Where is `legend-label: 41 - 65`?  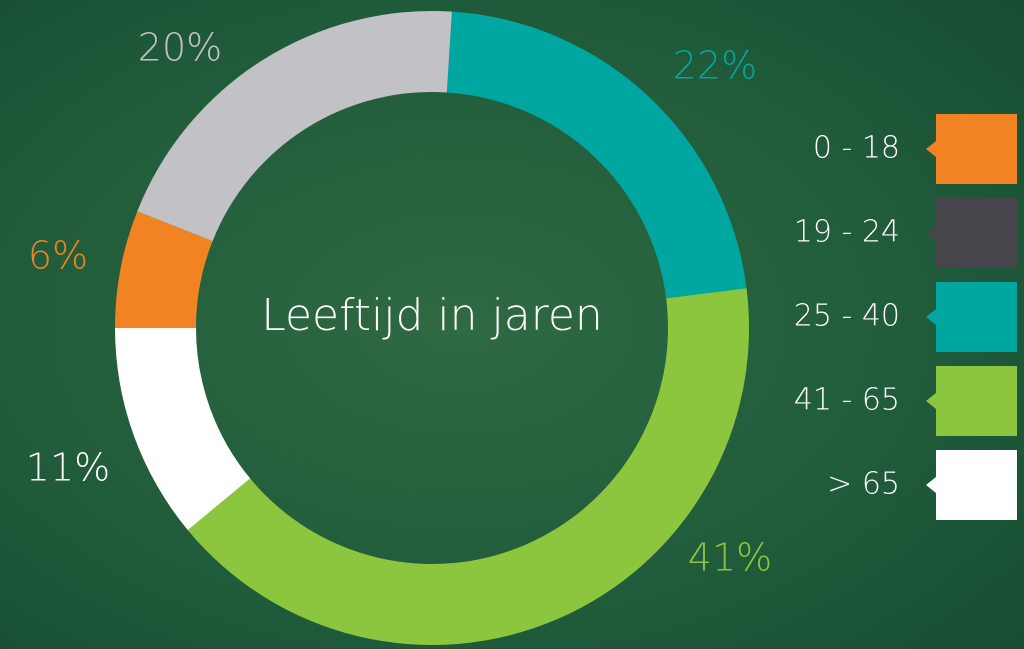 legend-label: 41 - 65 is located at coordinates (847, 400).